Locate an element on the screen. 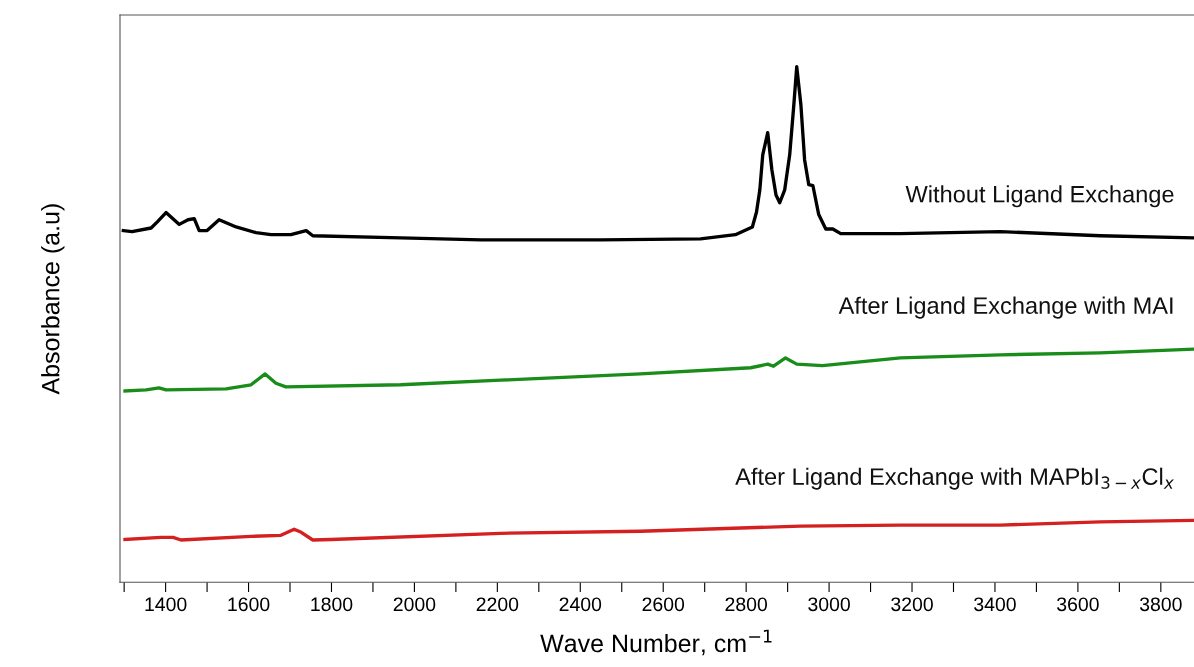  x-tick-label: 2400 is located at coordinates (580, 604).